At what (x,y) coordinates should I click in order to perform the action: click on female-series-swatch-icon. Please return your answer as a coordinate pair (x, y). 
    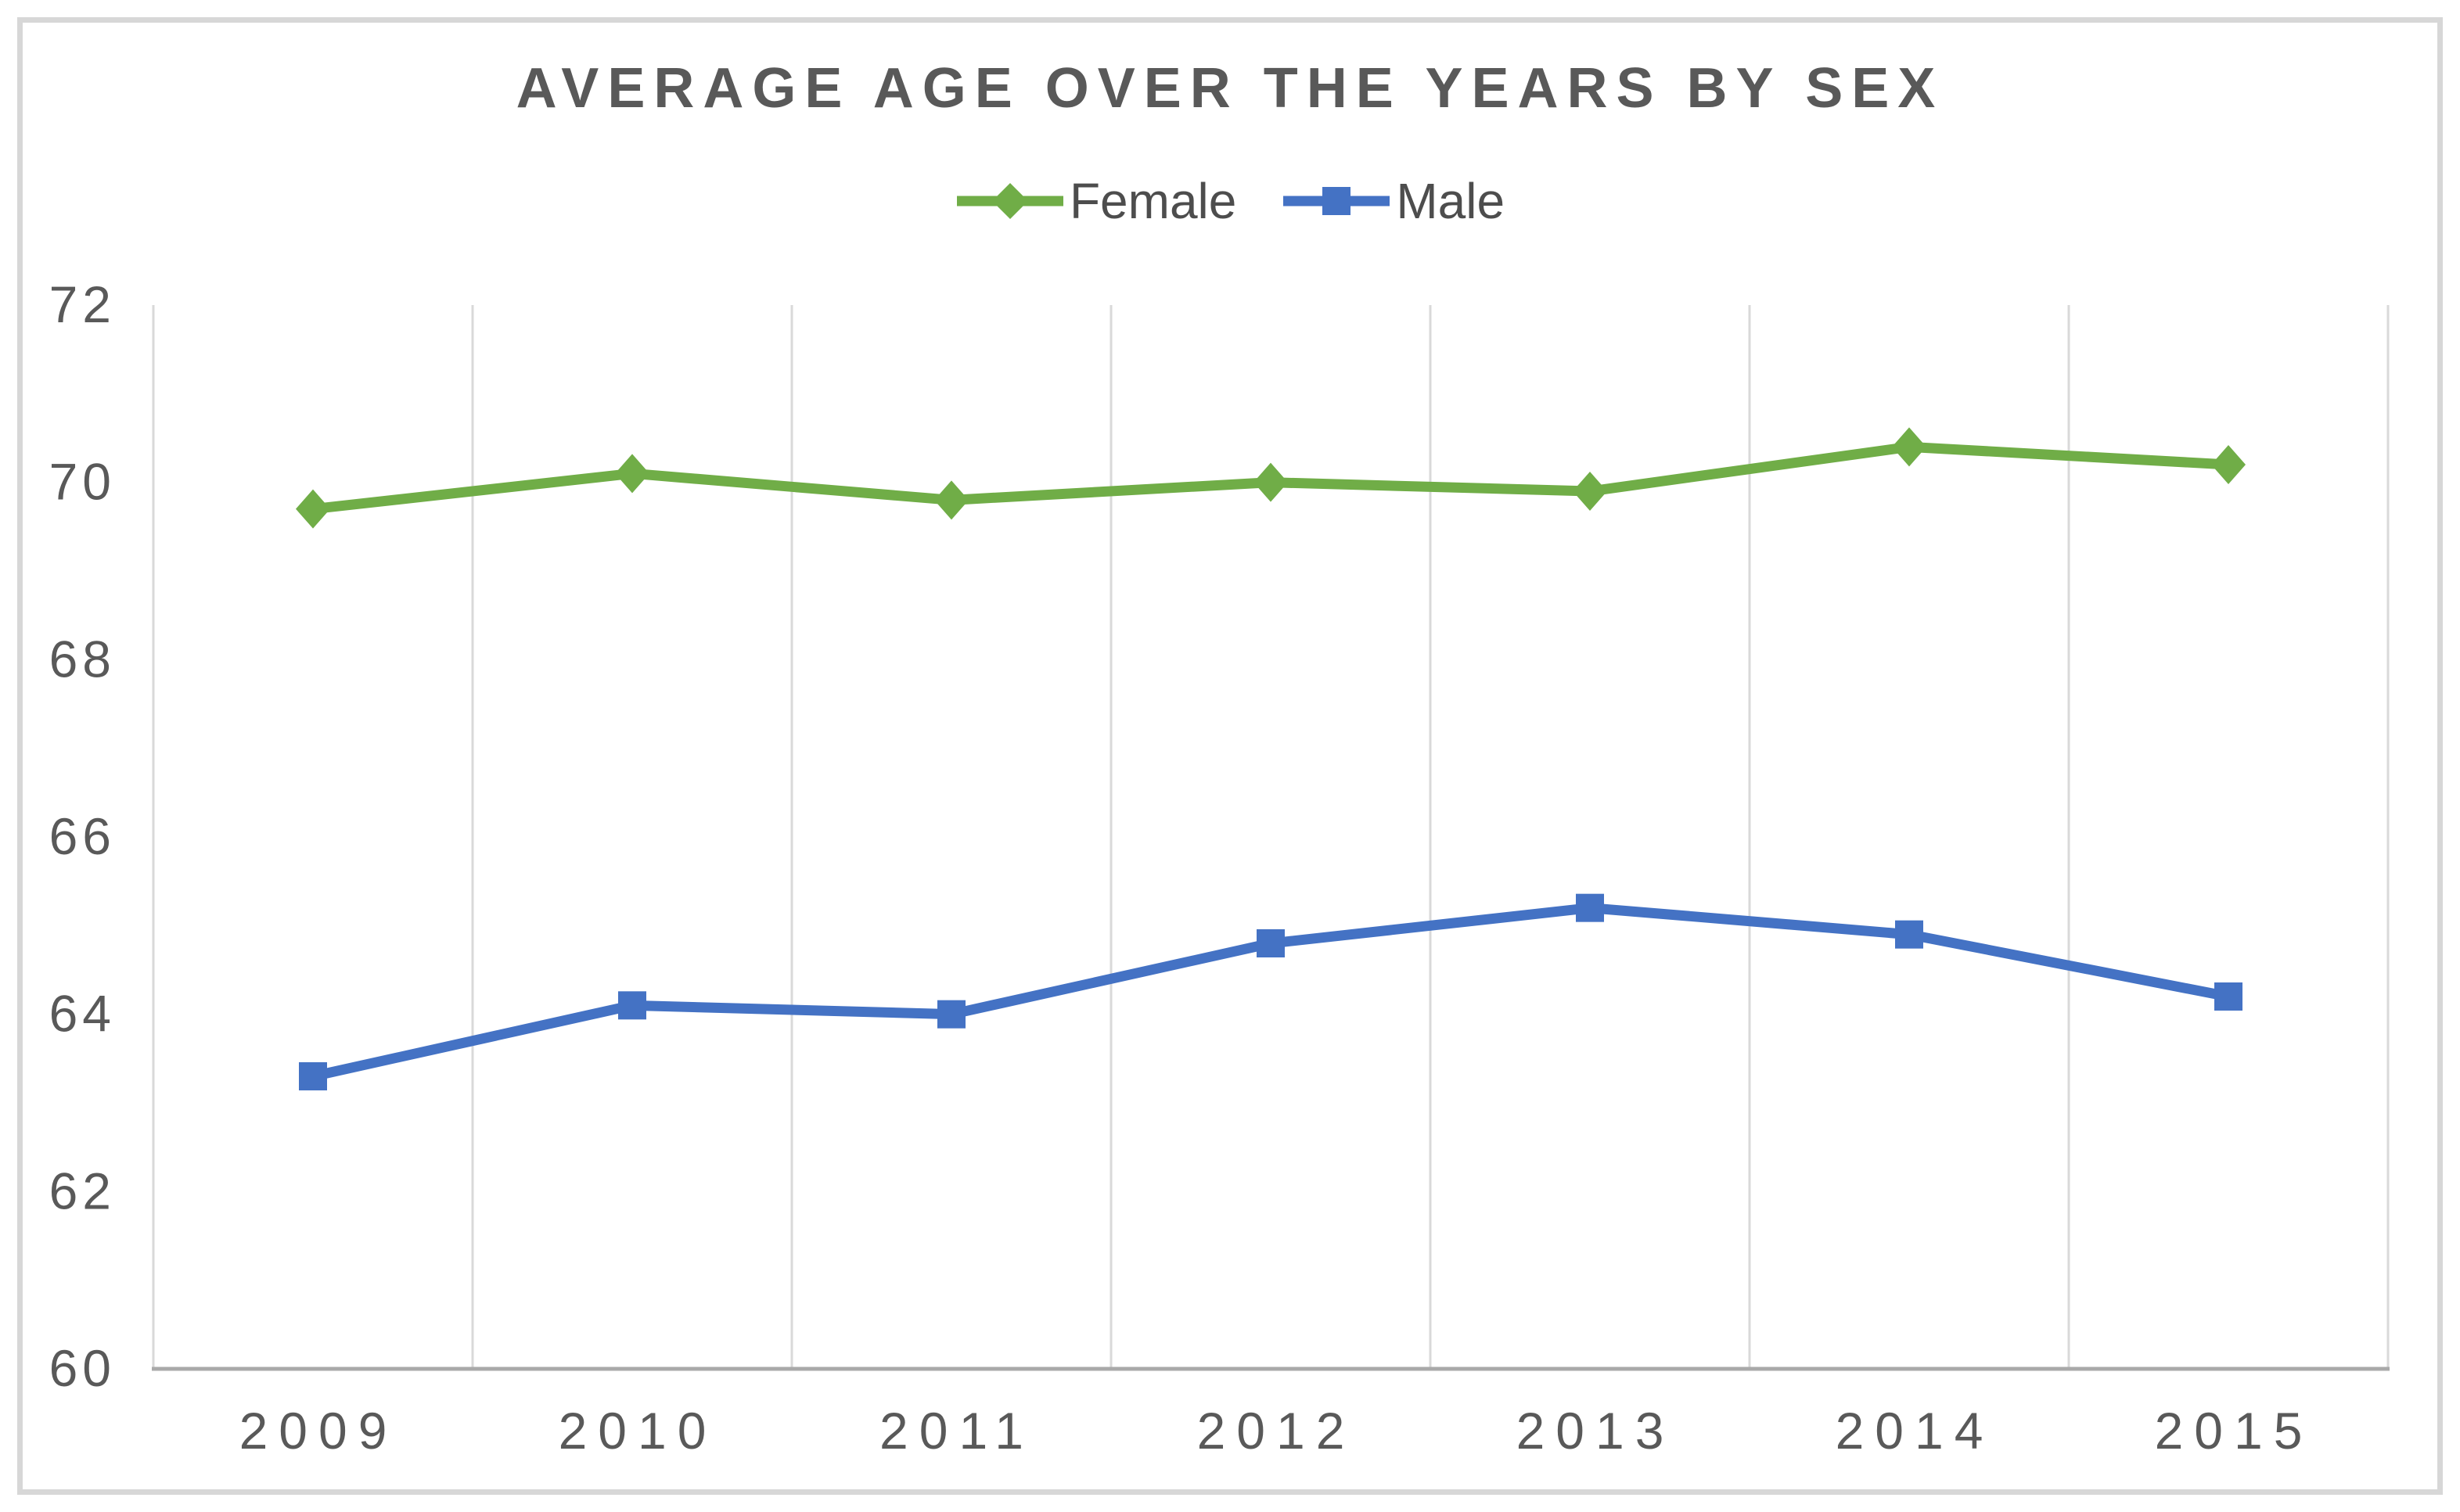
    Looking at the image, I should click on (1010, 201).